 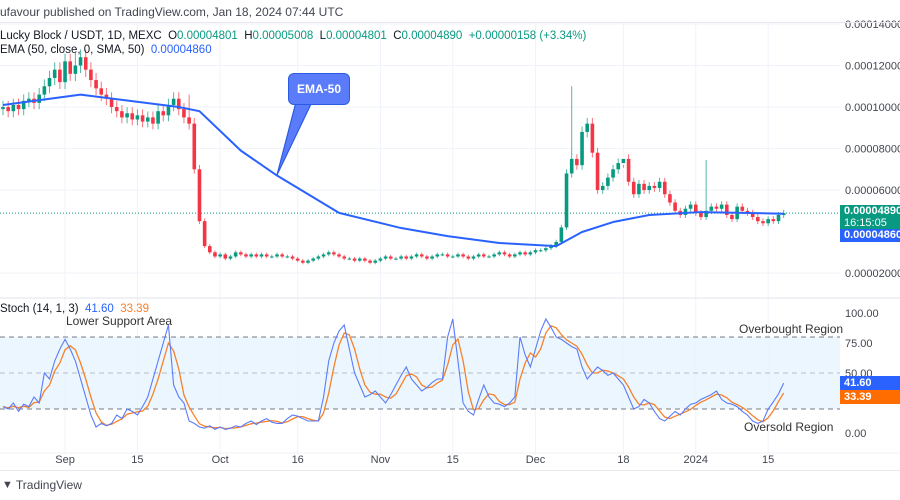 What do you see at coordinates (119, 321) in the screenshot?
I see `lower-support-label: Lower Support Area` at bounding box center [119, 321].